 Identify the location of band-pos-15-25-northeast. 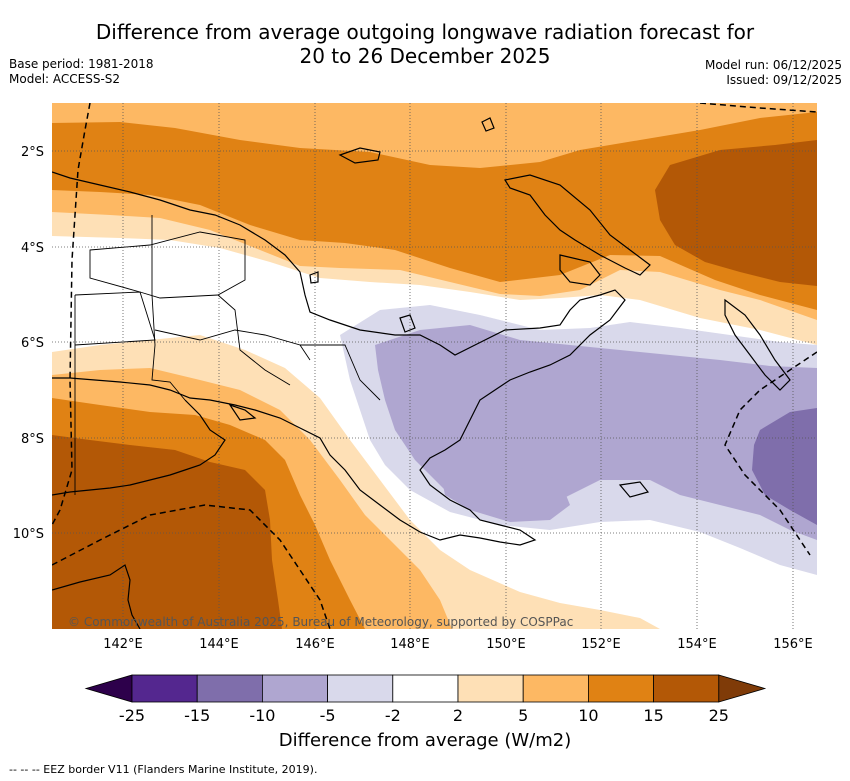
(736, 213).